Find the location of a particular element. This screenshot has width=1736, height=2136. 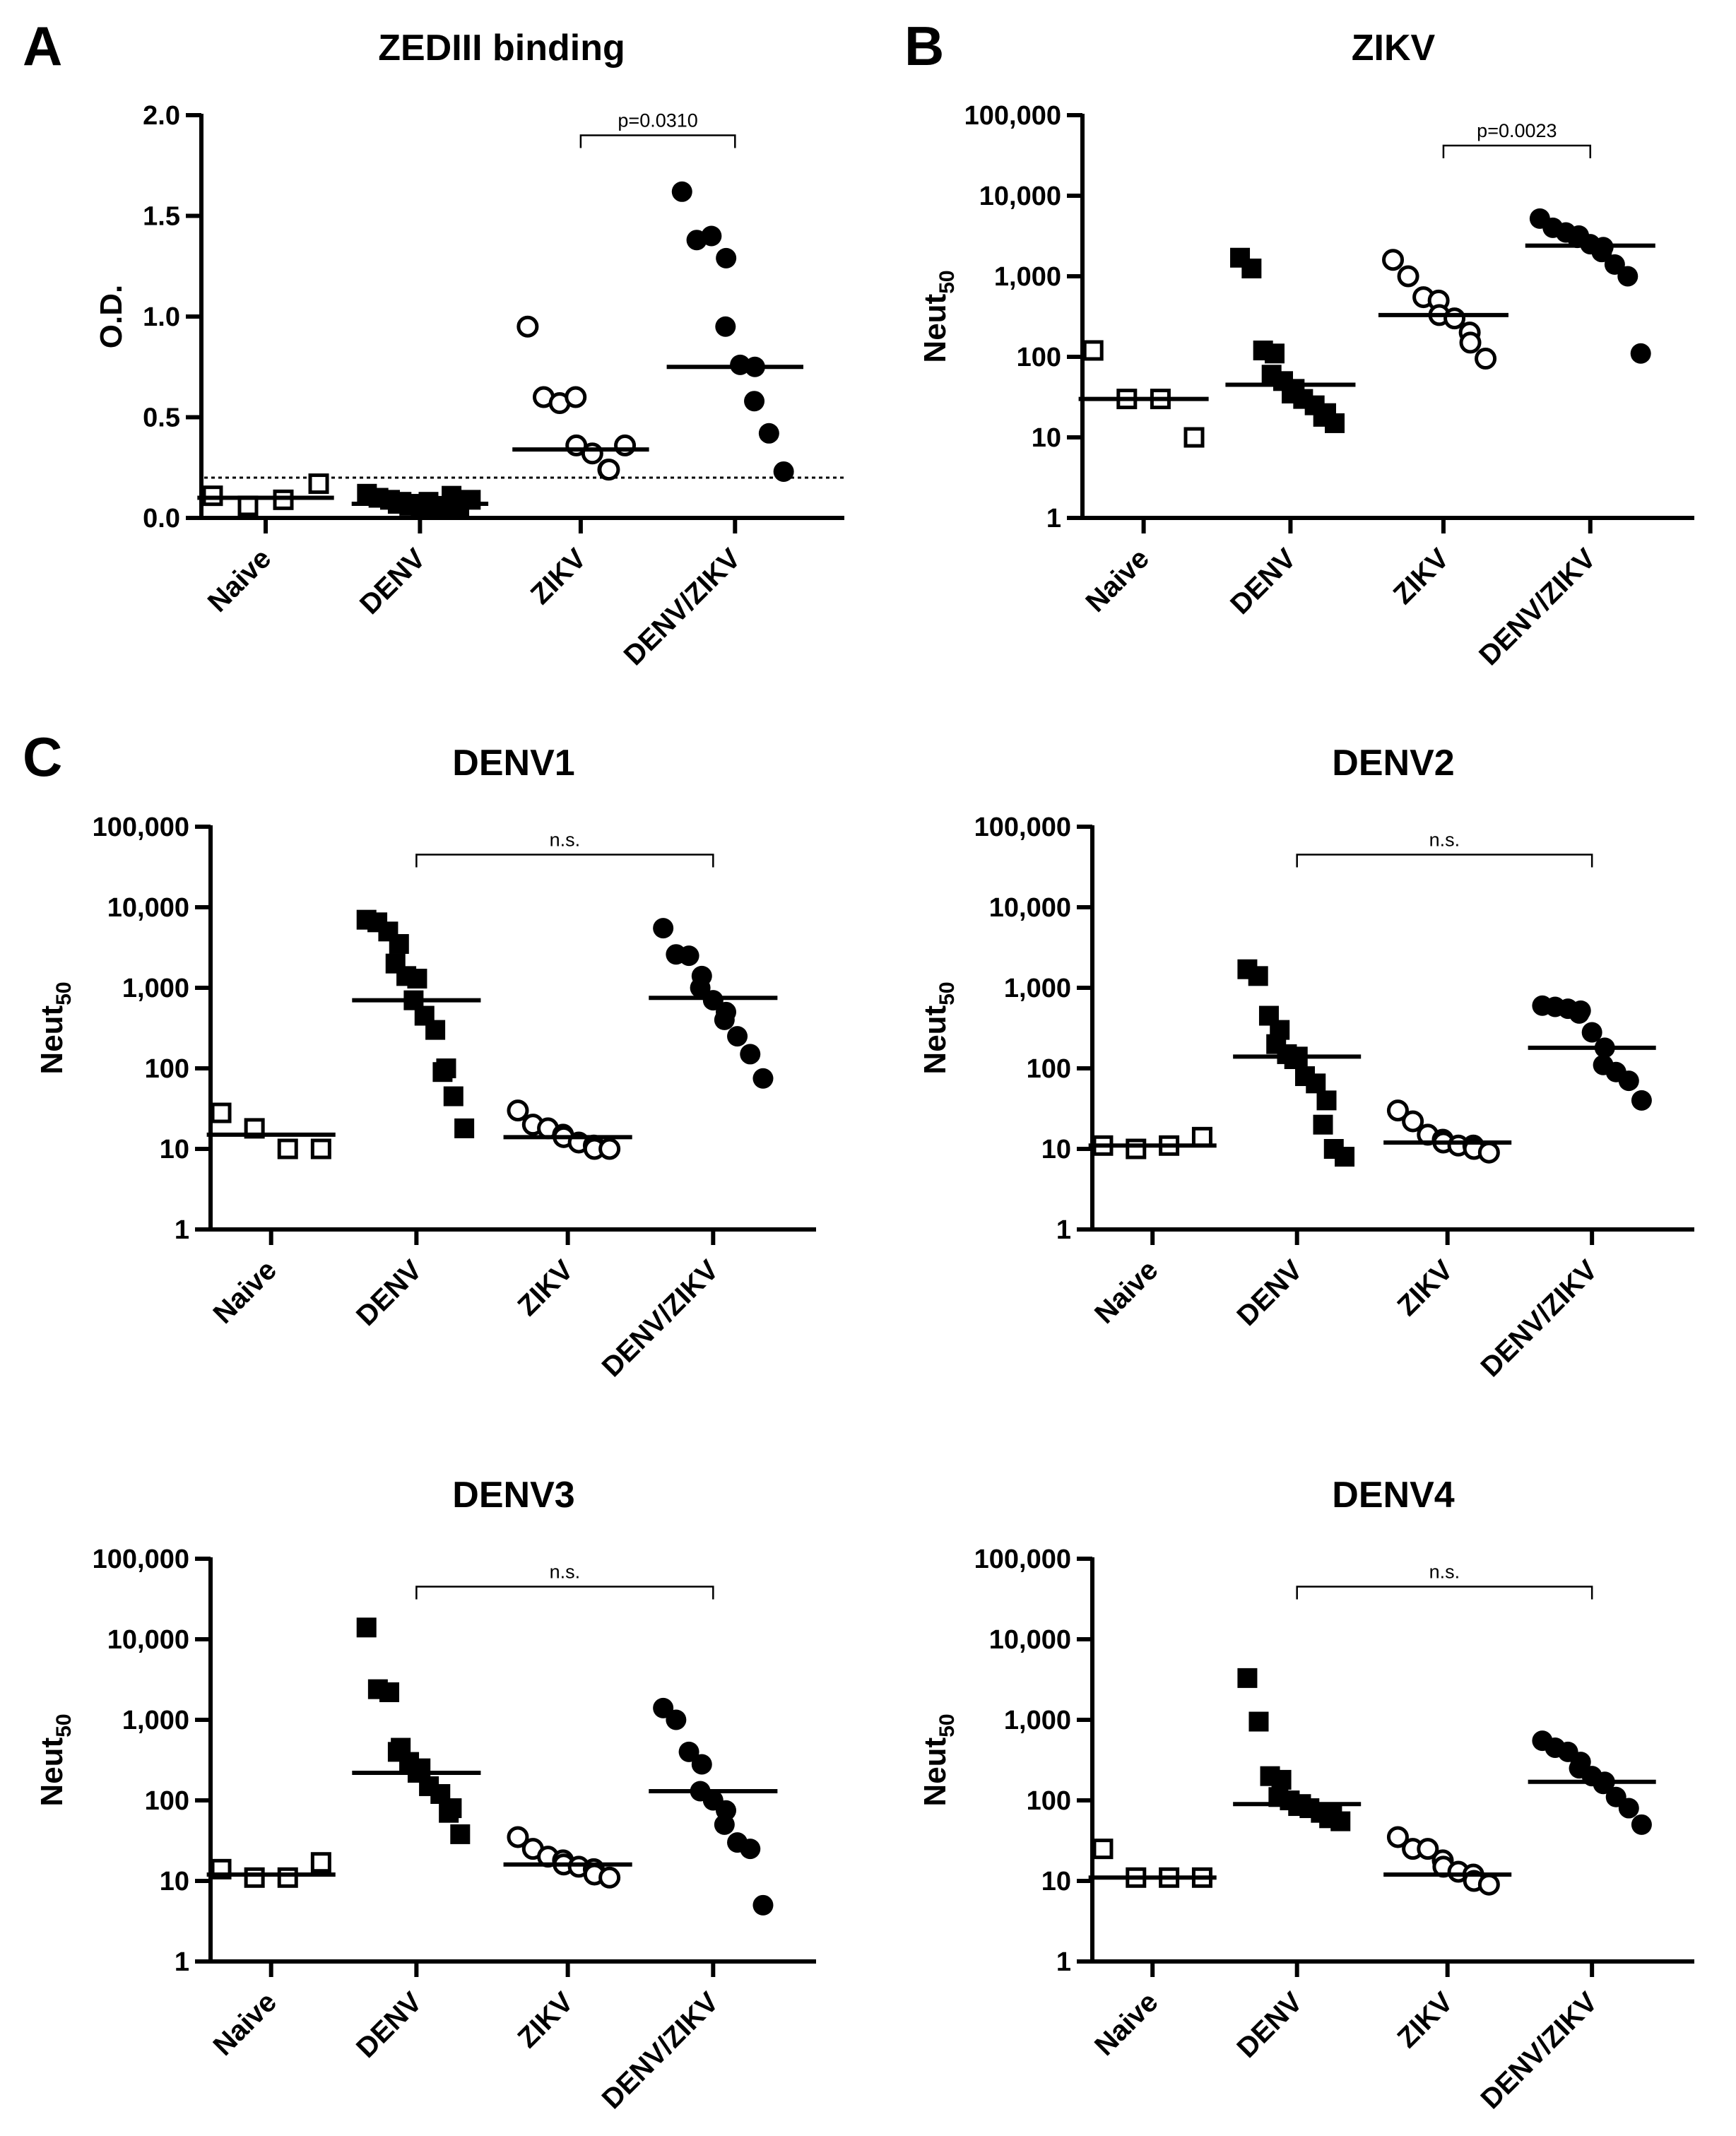

y-tick-label: 1 is located at coordinates (1063, 1230).